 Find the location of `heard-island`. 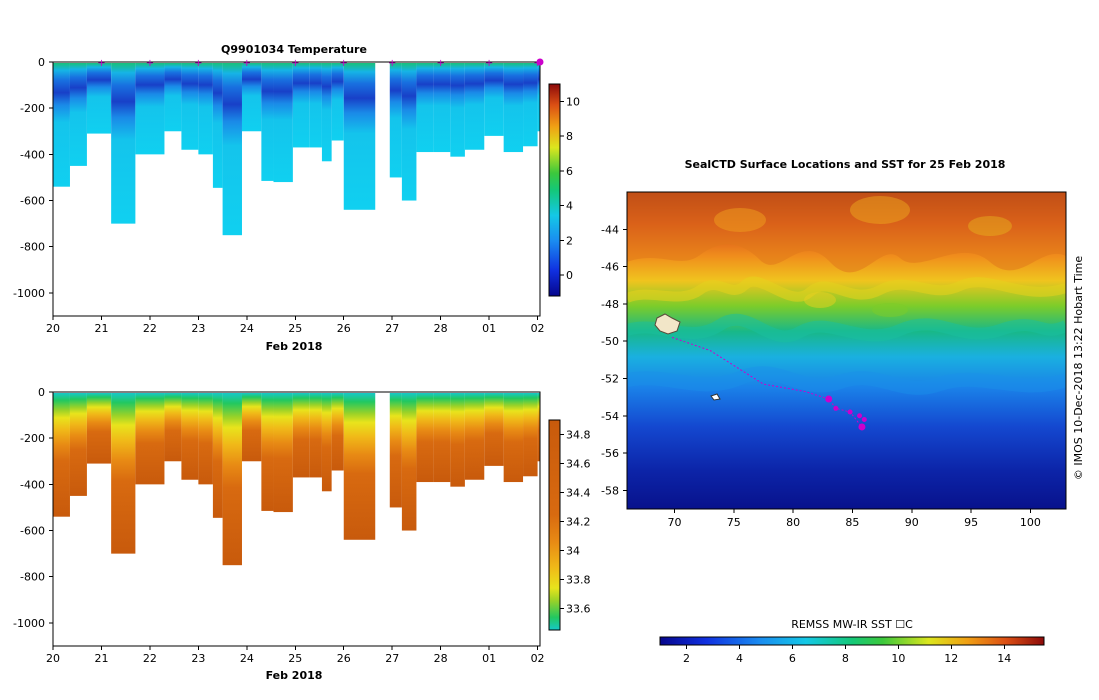

heard-island is located at coordinates (715, 397).